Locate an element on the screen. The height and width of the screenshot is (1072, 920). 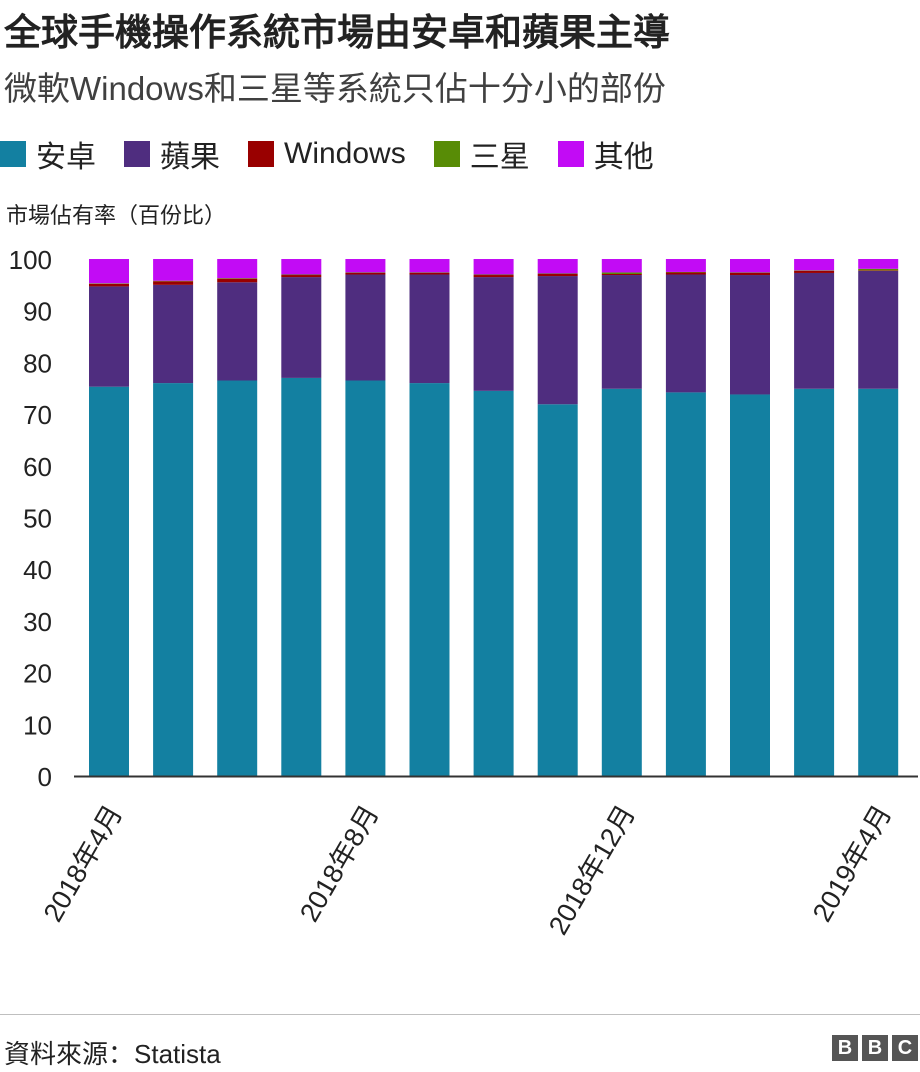
y-tick-label: 30 is located at coordinates (37, 622).